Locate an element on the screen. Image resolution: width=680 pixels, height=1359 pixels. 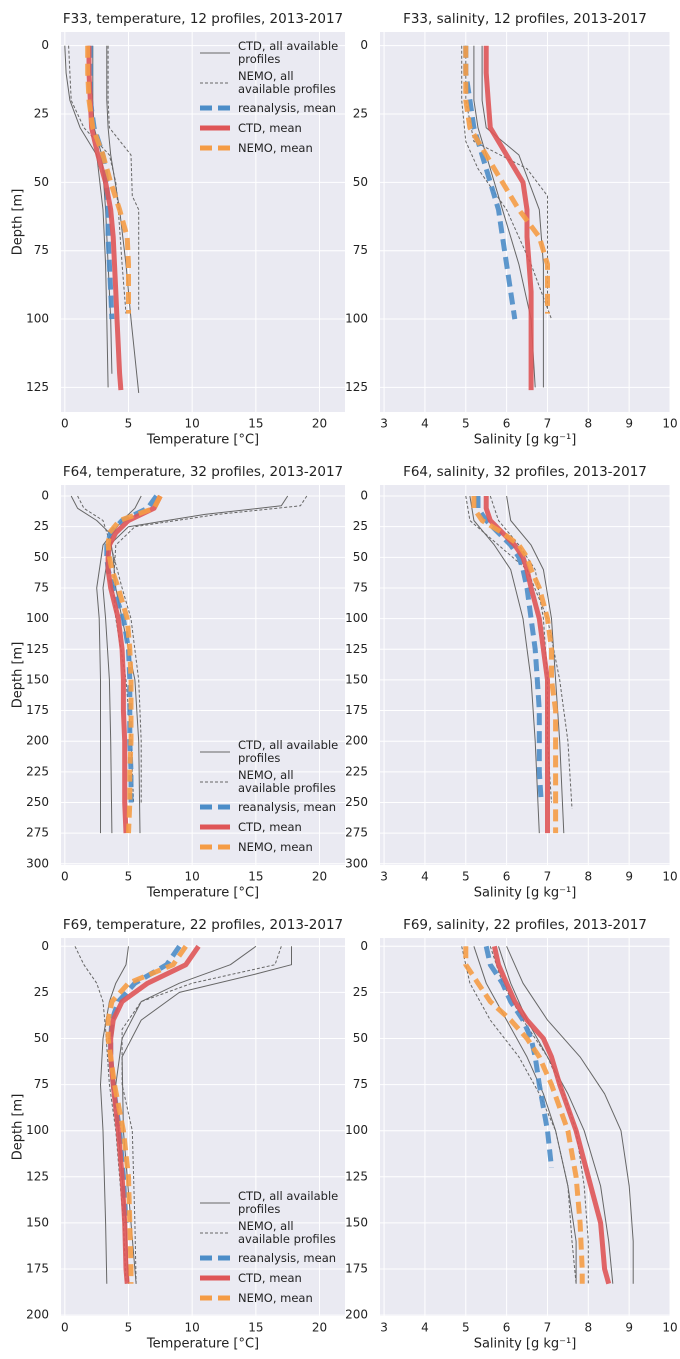
legend-label: NEMO, mean is located at coordinates (275, 846).